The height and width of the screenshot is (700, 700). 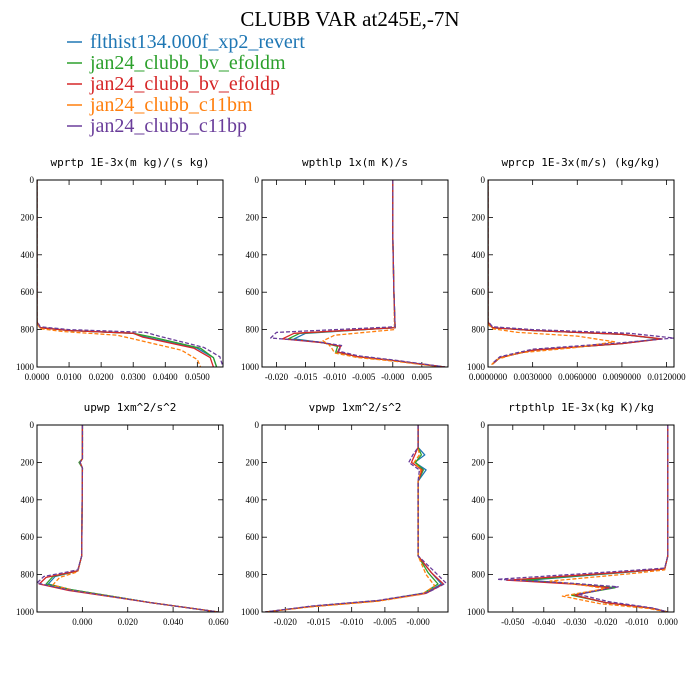 I want to click on x-tick-label: 0.005, so click(x=422, y=377).